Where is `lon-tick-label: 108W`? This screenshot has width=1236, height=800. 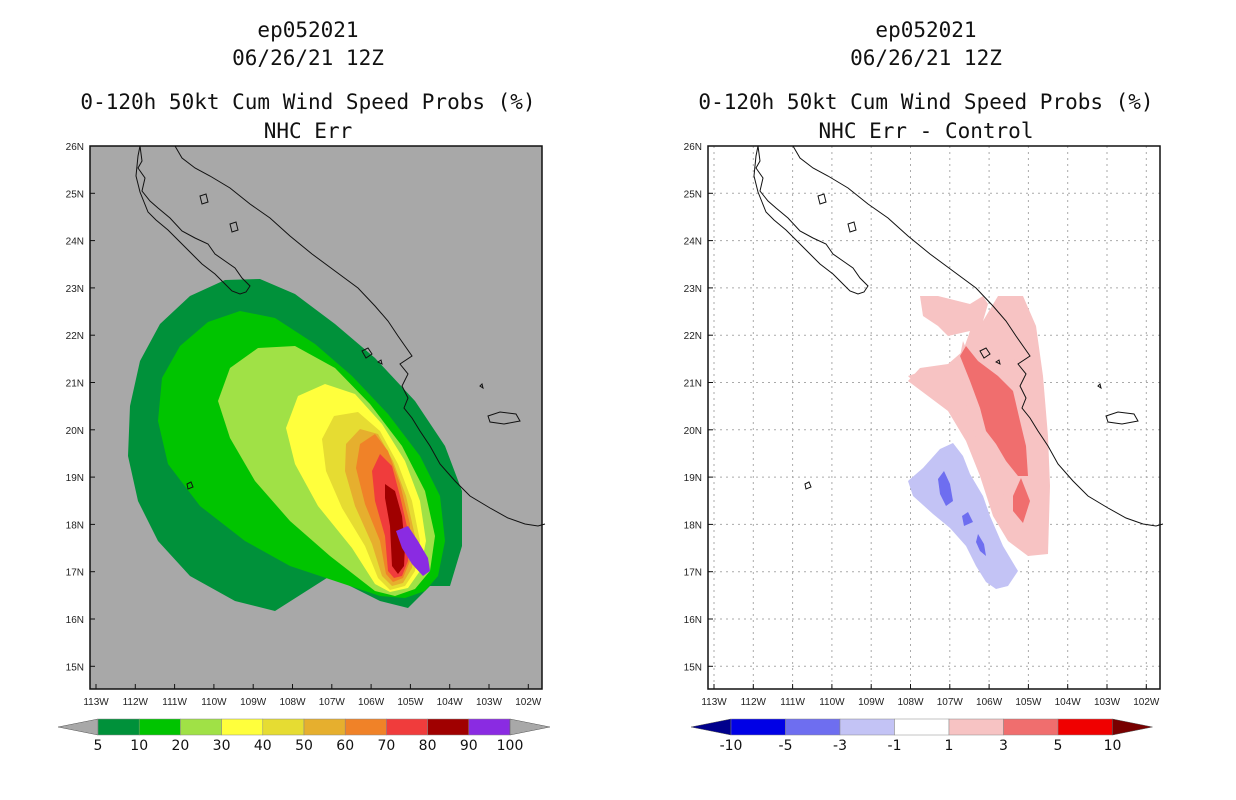
lon-tick-label: 108W is located at coordinates (292, 702).